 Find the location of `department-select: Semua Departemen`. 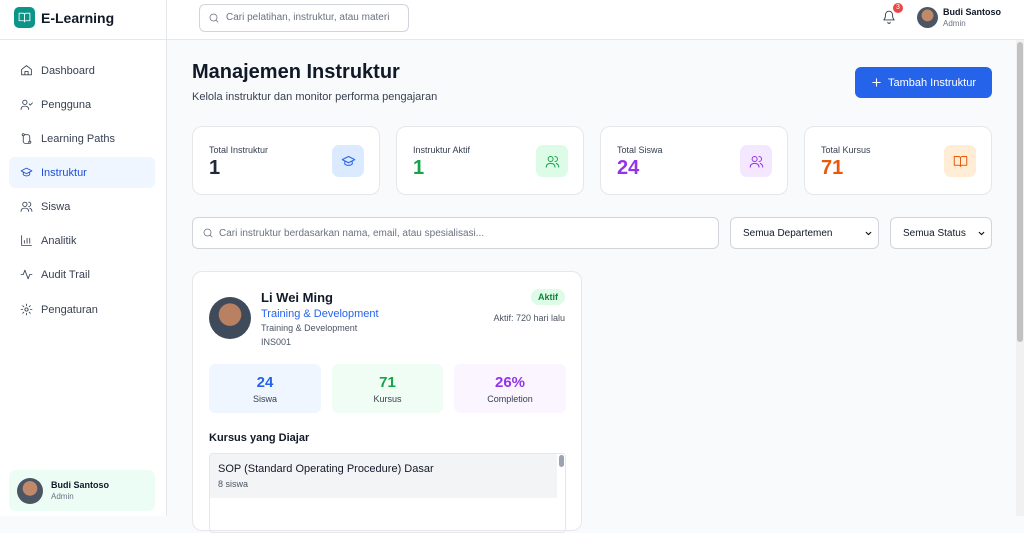

department-select: Semua Departemen is located at coordinates (804, 233).